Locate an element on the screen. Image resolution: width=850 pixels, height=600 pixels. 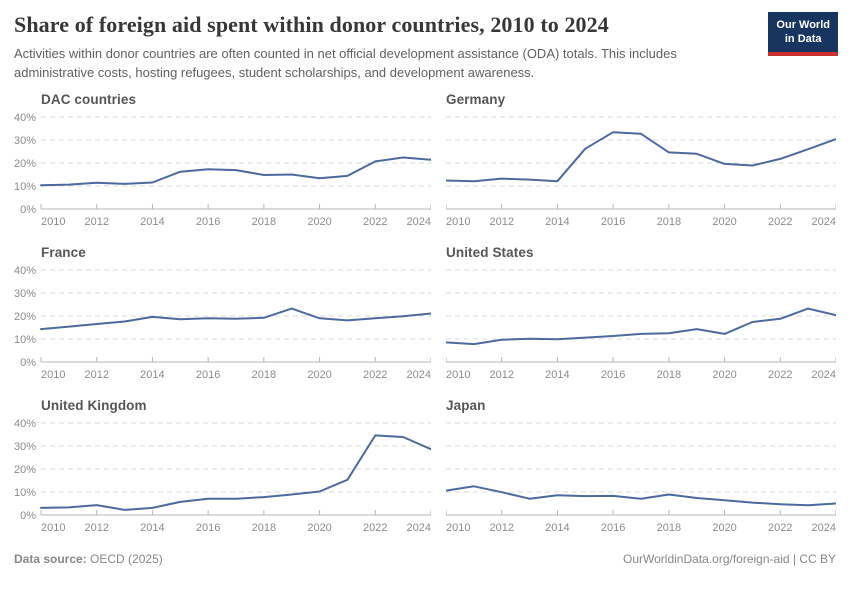
panel-title: United Kingdom is located at coordinates (94, 406).